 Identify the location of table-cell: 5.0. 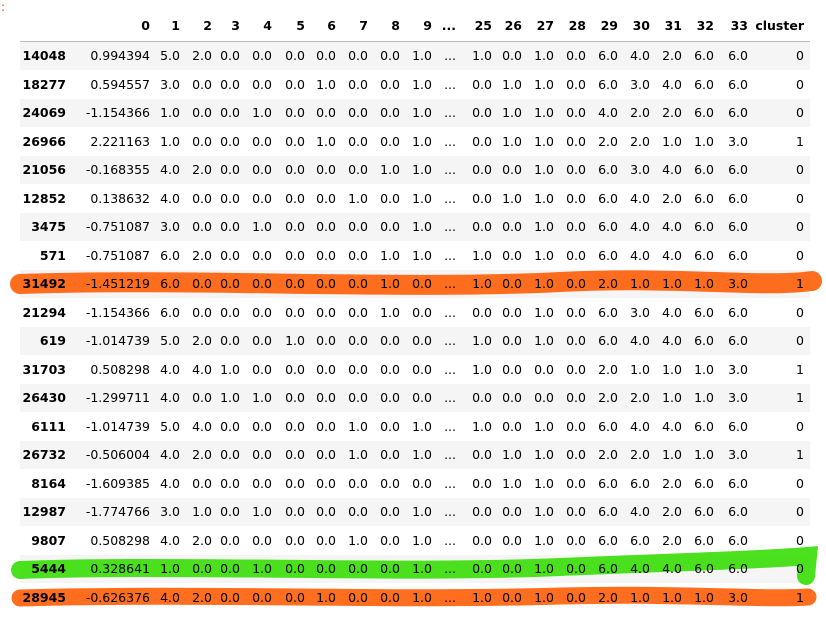
(170, 340).